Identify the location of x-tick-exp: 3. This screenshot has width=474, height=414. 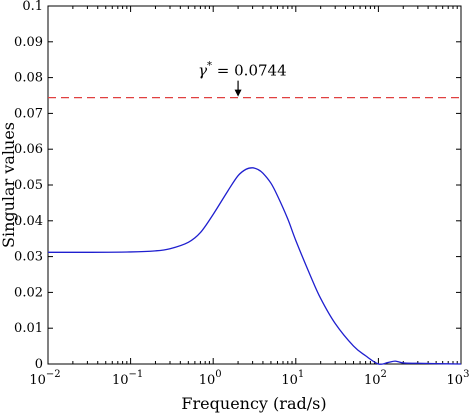
(466, 374).